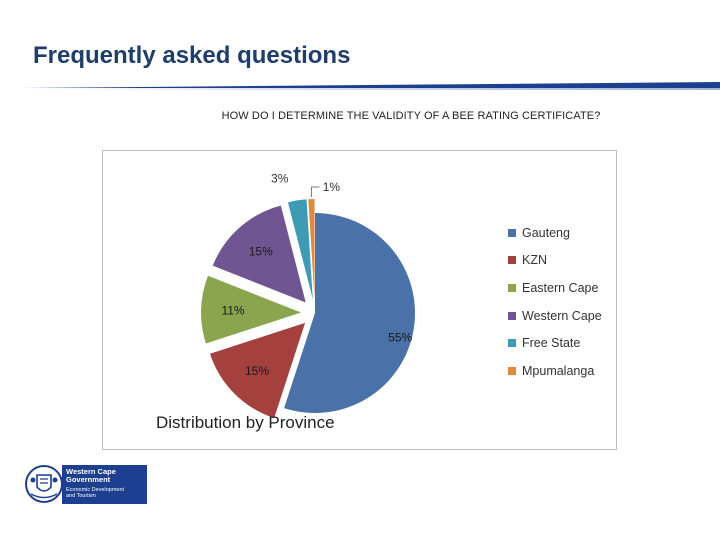  What do you see at coordinates (81, 496) in the screenshot?
I see `logo-line-4: and Tourism` at bounding box center [81, 496].